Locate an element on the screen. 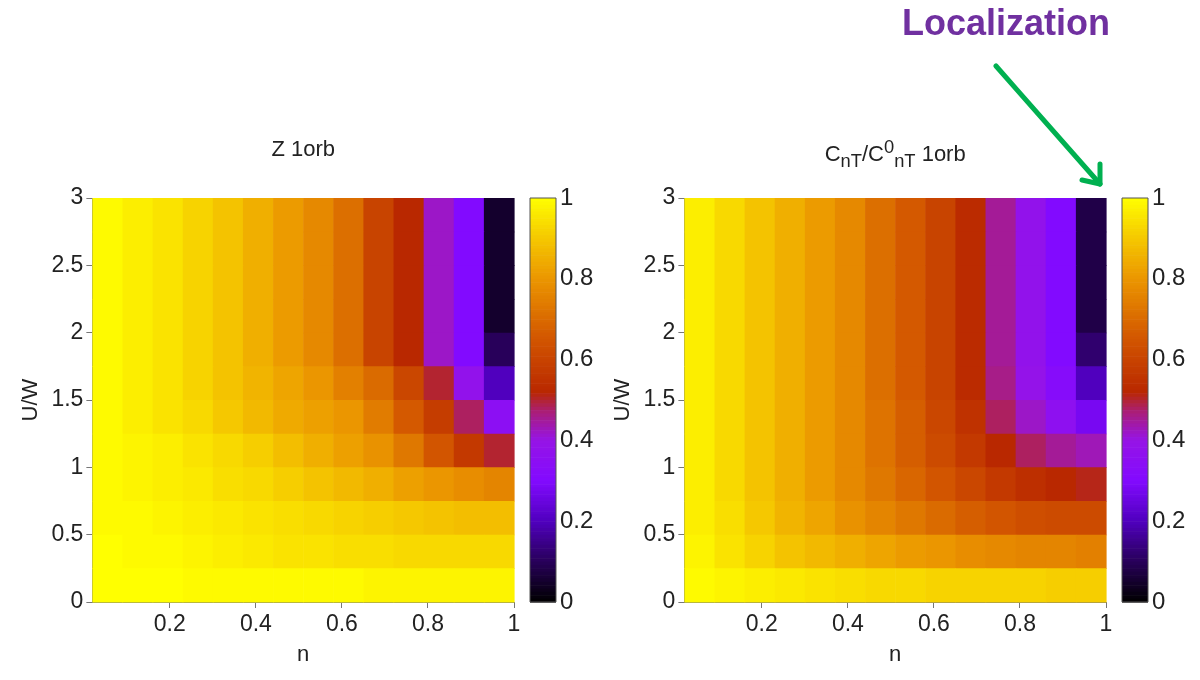 This screenshot has height=680, width=1200. chart-title: C$_{nT}$/C$^{0}$$_{nT}$ 1orb is located at coordinates (895, 154).